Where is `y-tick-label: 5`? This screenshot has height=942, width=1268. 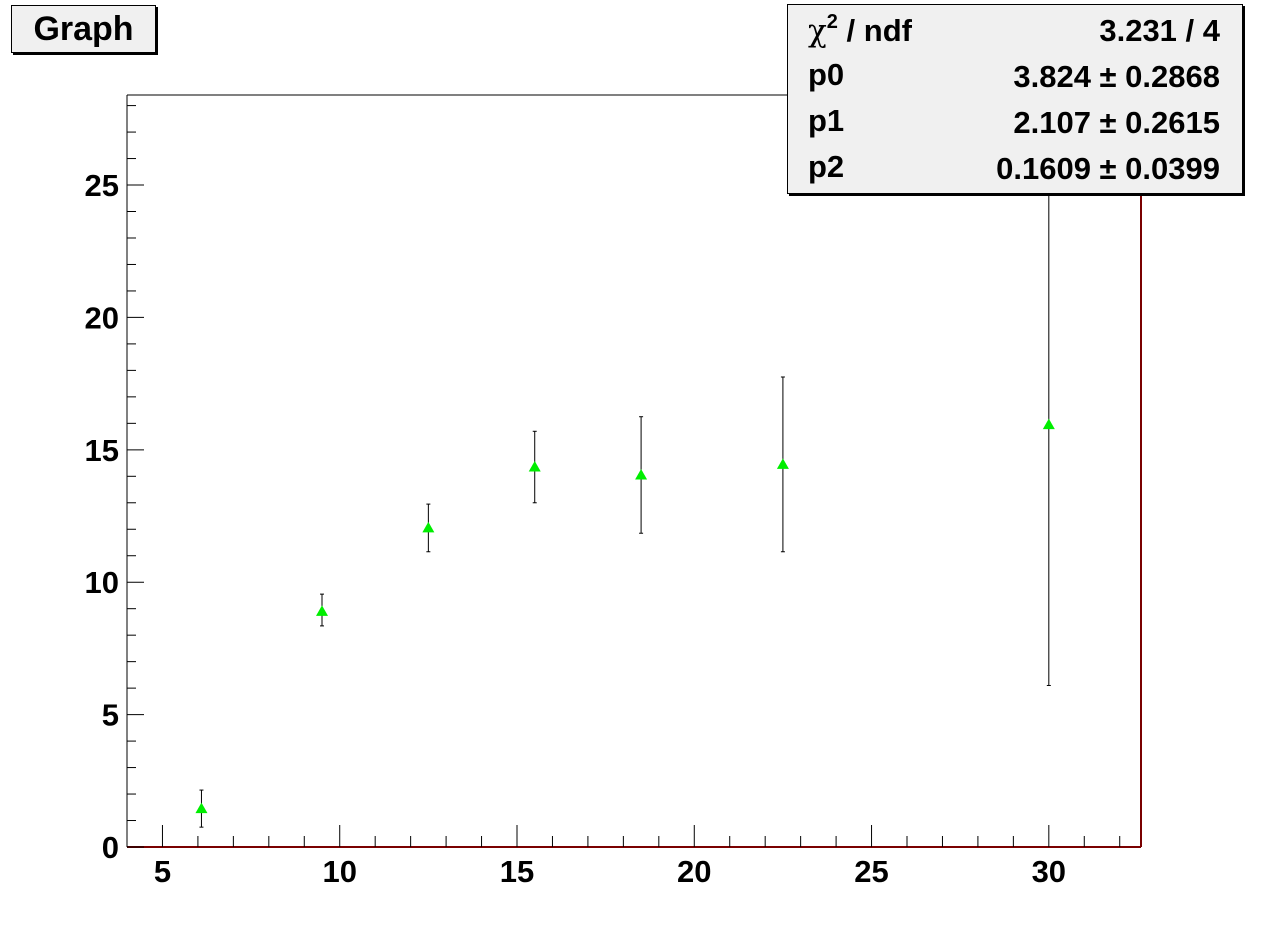 y-tick-label: 5 is located at coordinates (110, 715).